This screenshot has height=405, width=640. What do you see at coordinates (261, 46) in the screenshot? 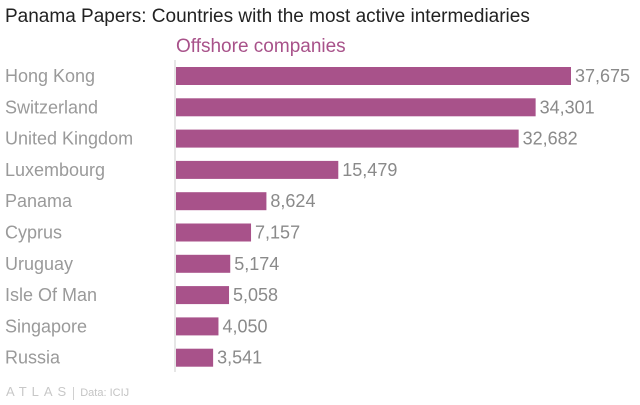
I see `series-label: Offshore companies` at bounding box center [261, 46].